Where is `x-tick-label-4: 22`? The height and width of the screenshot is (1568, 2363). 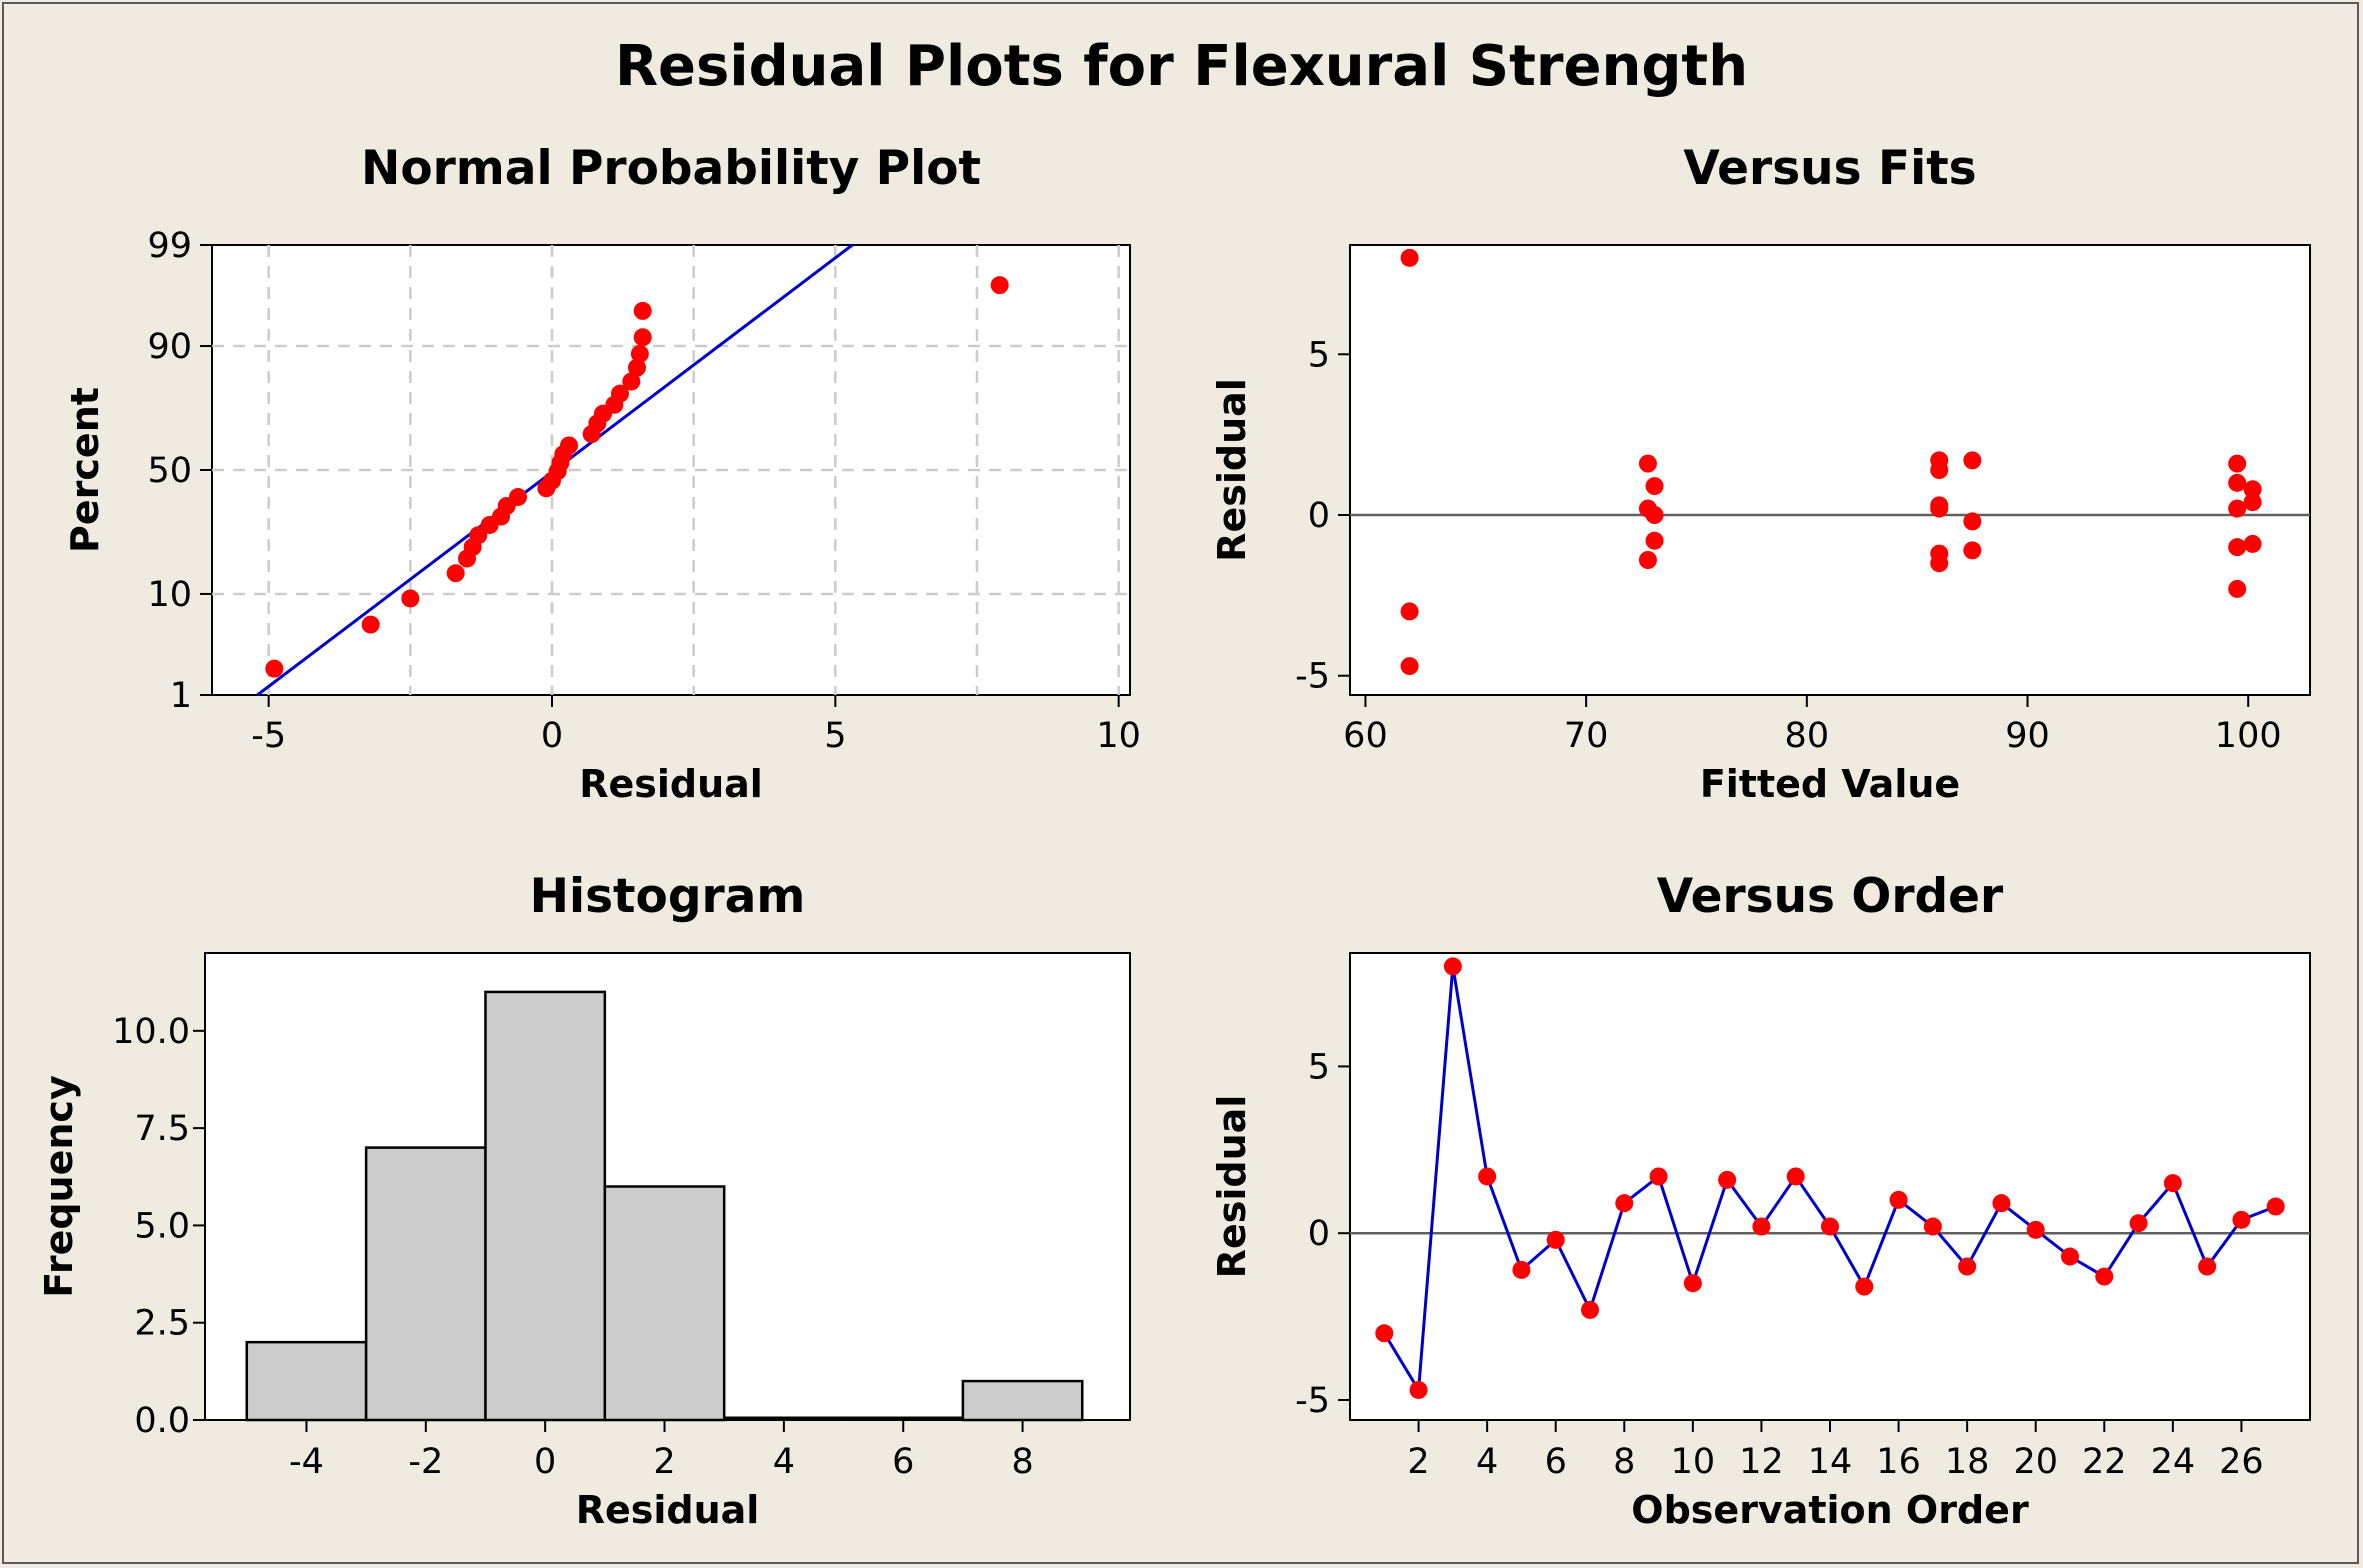
x-tick-label-4: 22 is located at coordinates (2104, 1462).